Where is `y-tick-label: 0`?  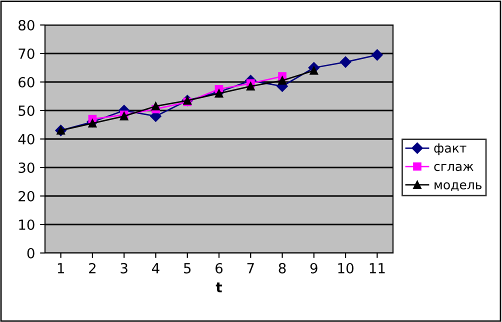 y-tick-label: 0 is located at coordinates (30, 253).